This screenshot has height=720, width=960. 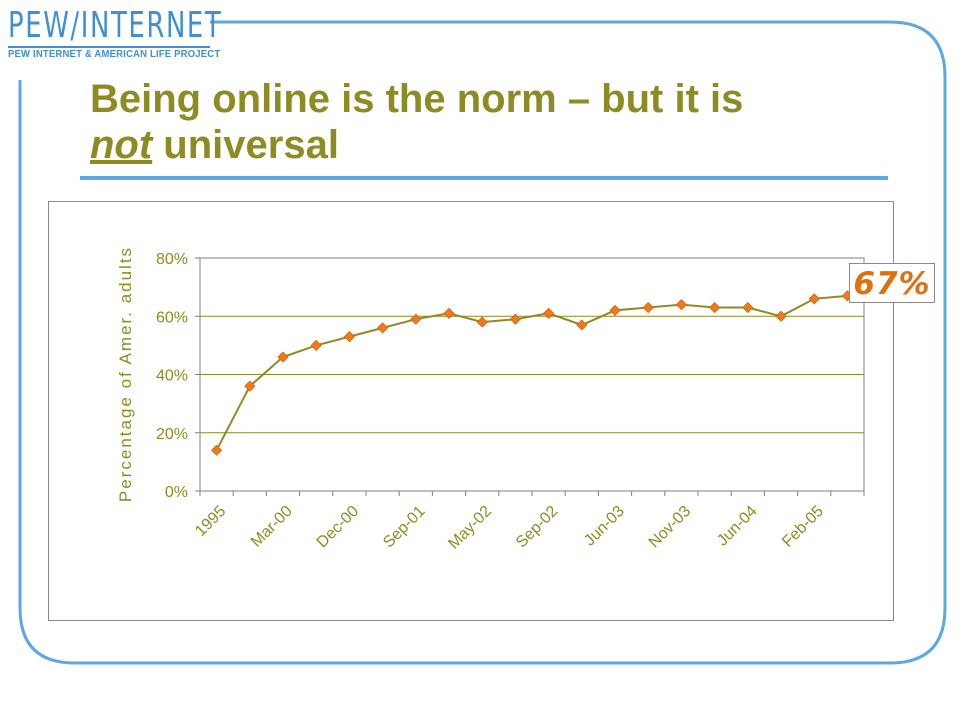 I want to click on latest-value-callout: 67%, so click(x=892, y=283).